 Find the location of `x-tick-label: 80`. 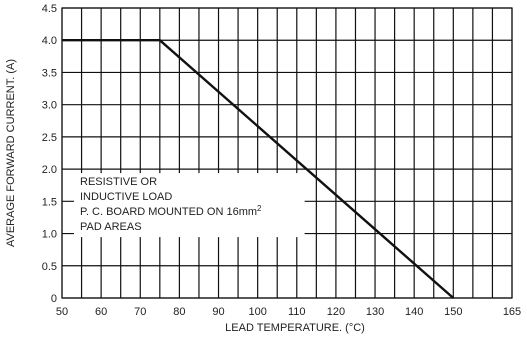

x-tick-label: 80 is located at coordinates (179, 312).